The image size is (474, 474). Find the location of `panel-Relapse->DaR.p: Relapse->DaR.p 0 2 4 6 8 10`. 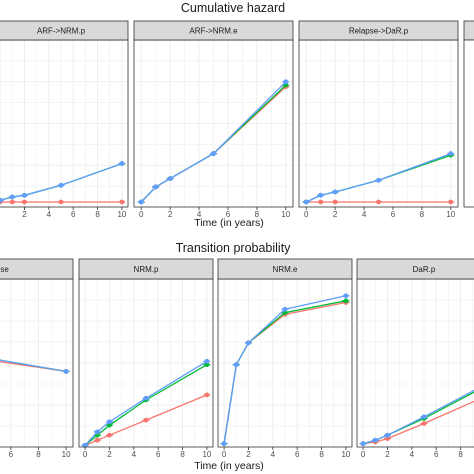

panel-Relapse->DaR.p: Relapse->DaR.p 0 2 4 6 8 10 is located at coordinates (378, 119).